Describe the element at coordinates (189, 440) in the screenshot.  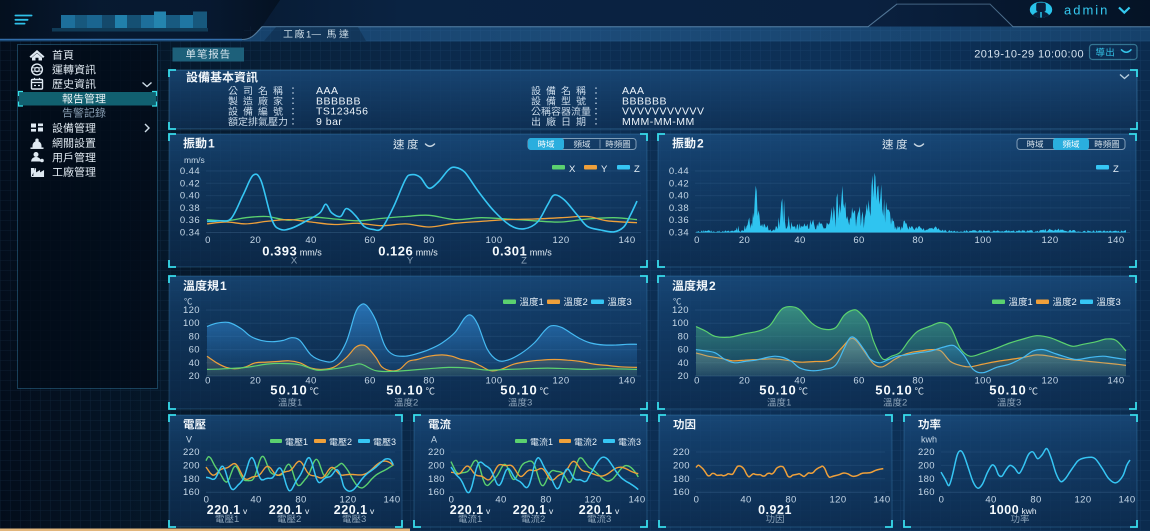
I see `svg-text: V` at that location.